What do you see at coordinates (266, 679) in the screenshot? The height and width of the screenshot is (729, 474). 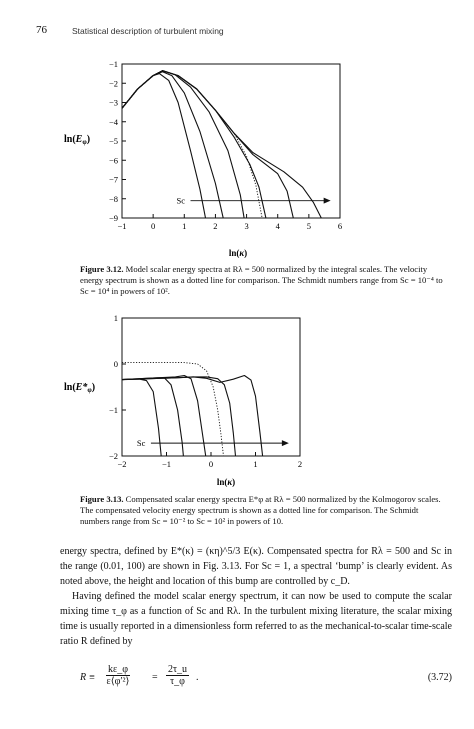 I see `equation-3-72: R ≡ kε_φ ε⟨φ′²⟩ = 2τ_u τ_φ . (3.72)` at bounding box center [266, 679].